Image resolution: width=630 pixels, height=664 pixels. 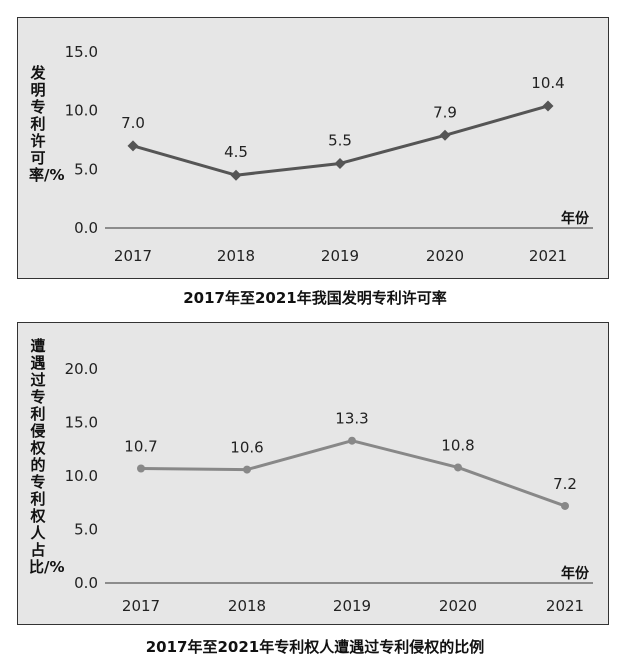 What do you see at coordinates (340, 140) in the screenshot?
I see `chart1-data-label: 5.5` at bounding box center [340, 140].